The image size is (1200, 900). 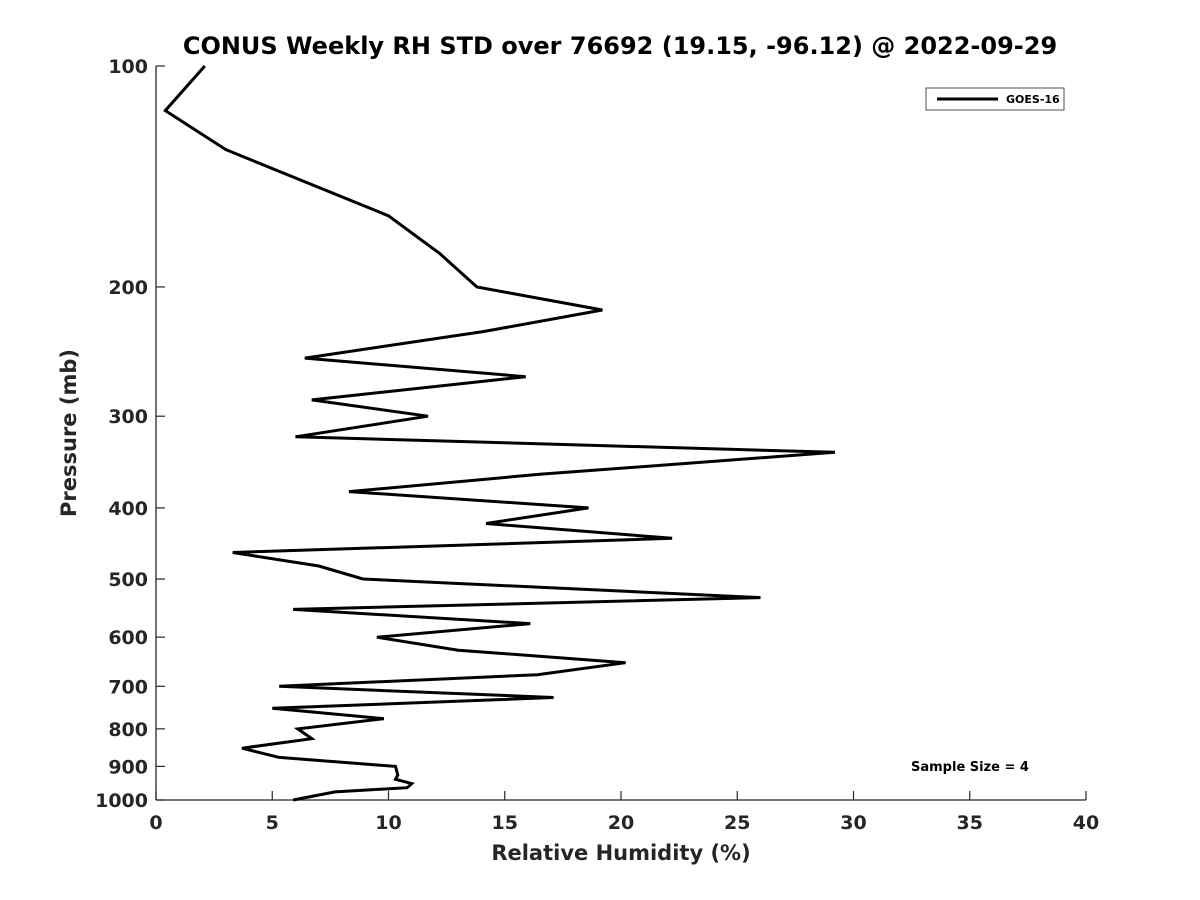 I want to click on y-tick-label: 100, so click(x=128, y=67).